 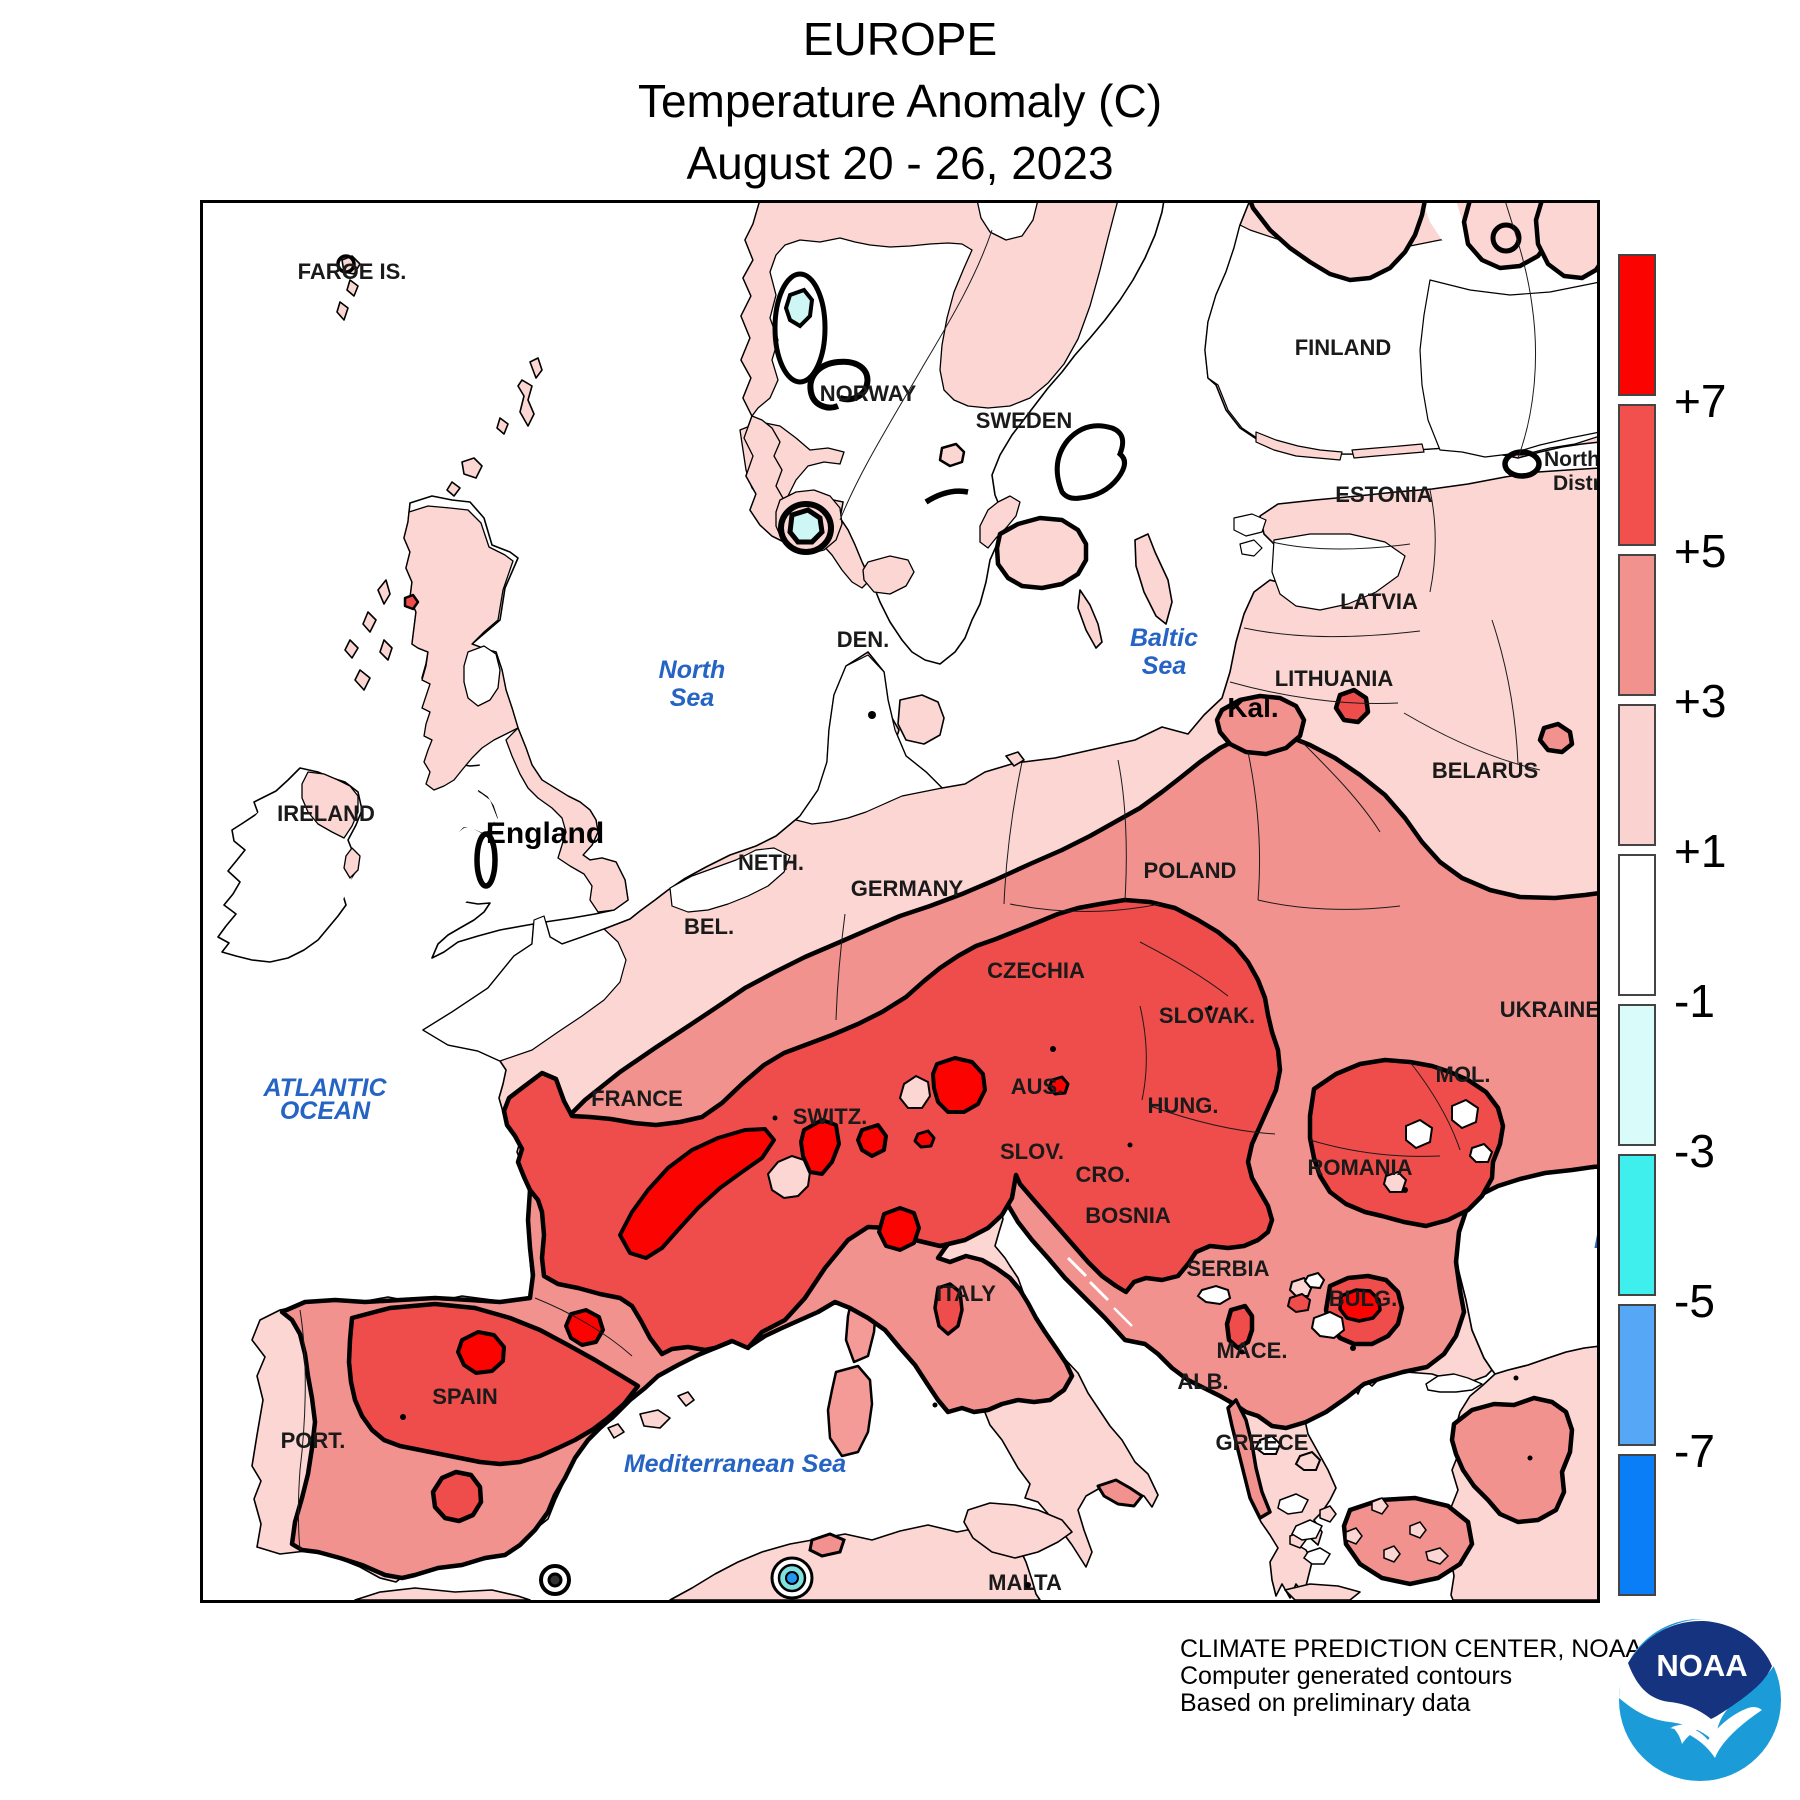 What do you see at coordinates (1032, 1151) in the screenshot?
I see `svg-text: SLOV.` at bounding box center [1032, 1151].